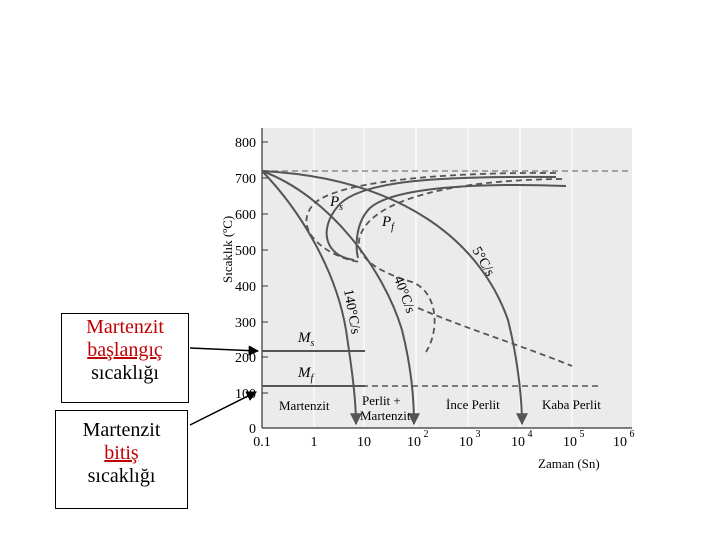 Image resolution: width=720 pixels, height=540 pixels. I want to click on x-tick-10e4: 10, so click(518, 442).